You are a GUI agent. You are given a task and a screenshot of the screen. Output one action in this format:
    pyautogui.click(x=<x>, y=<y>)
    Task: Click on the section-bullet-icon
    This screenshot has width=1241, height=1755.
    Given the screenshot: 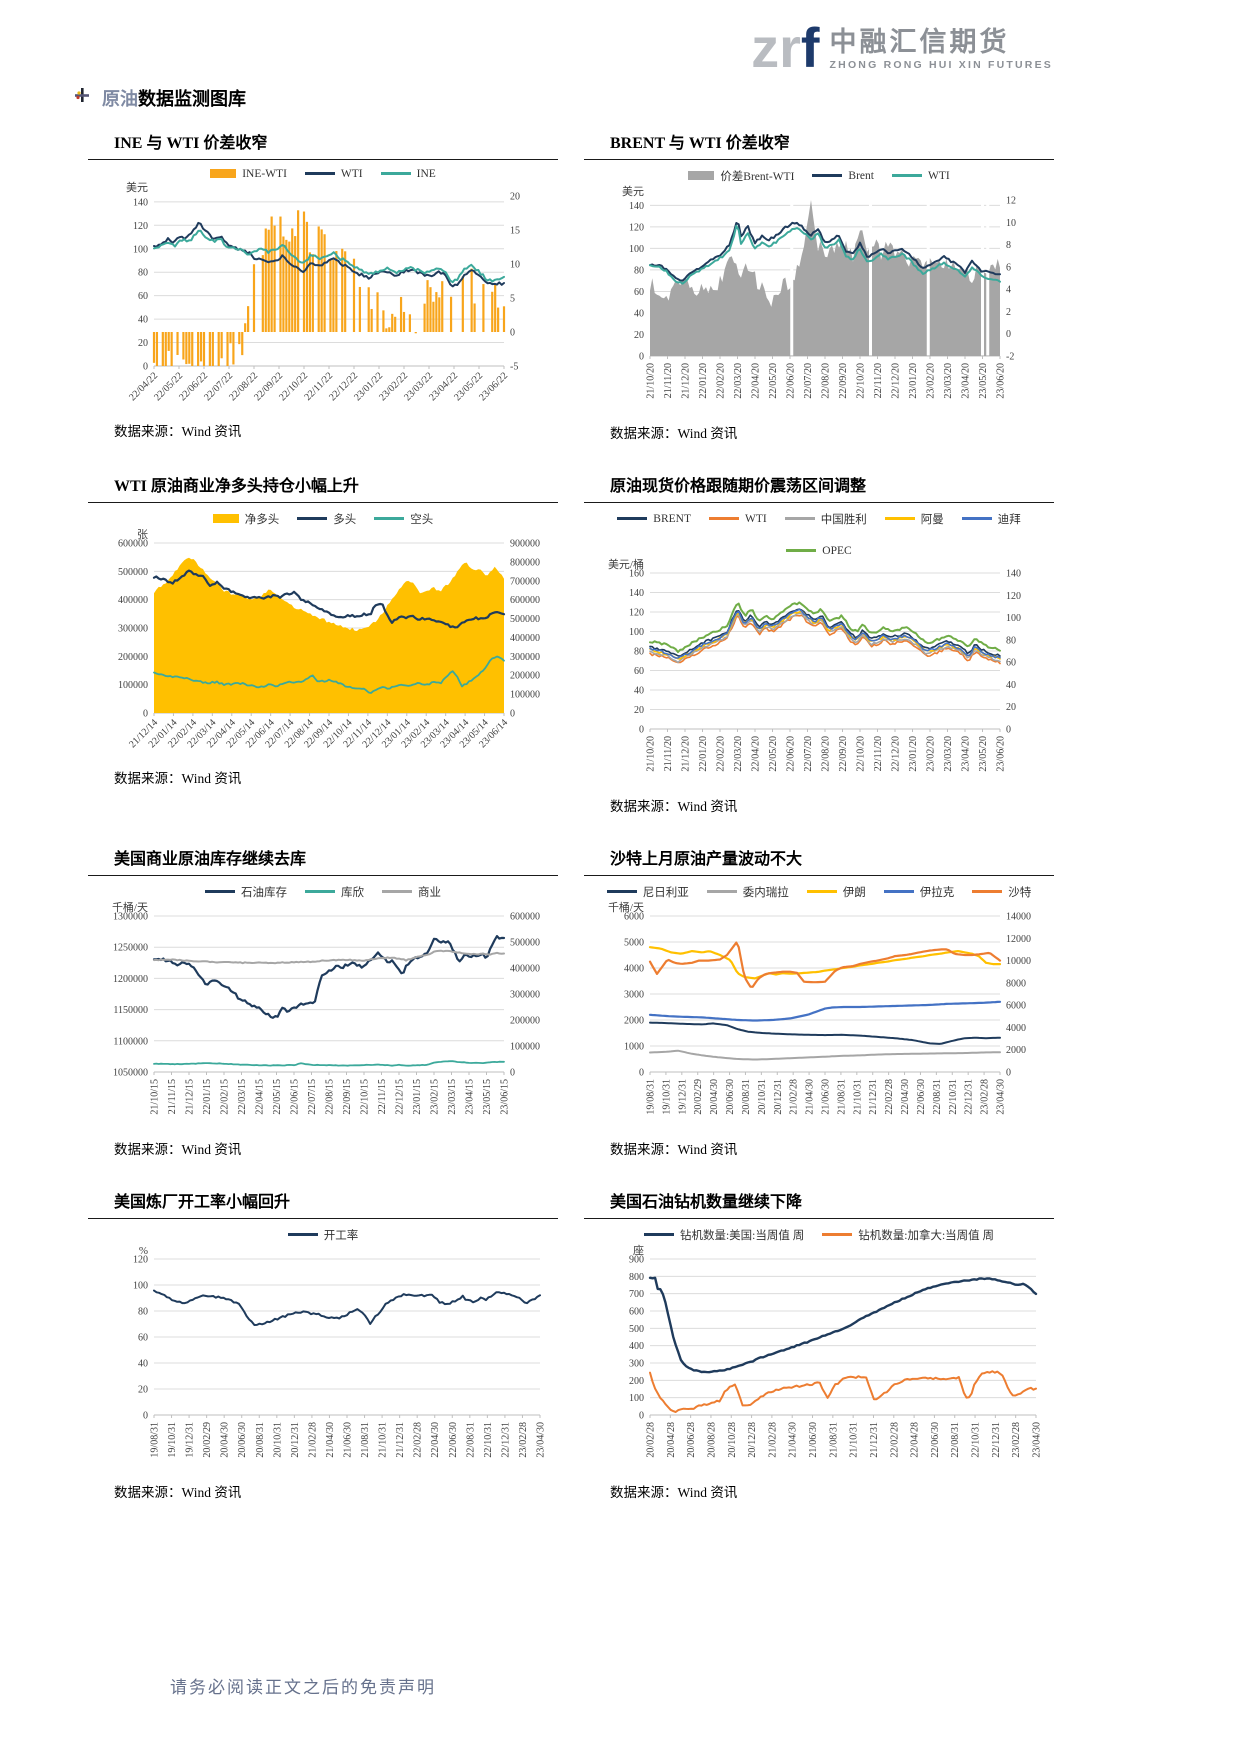 What is the action you would take?
    pyautogui.click(x=82, y=97)
    